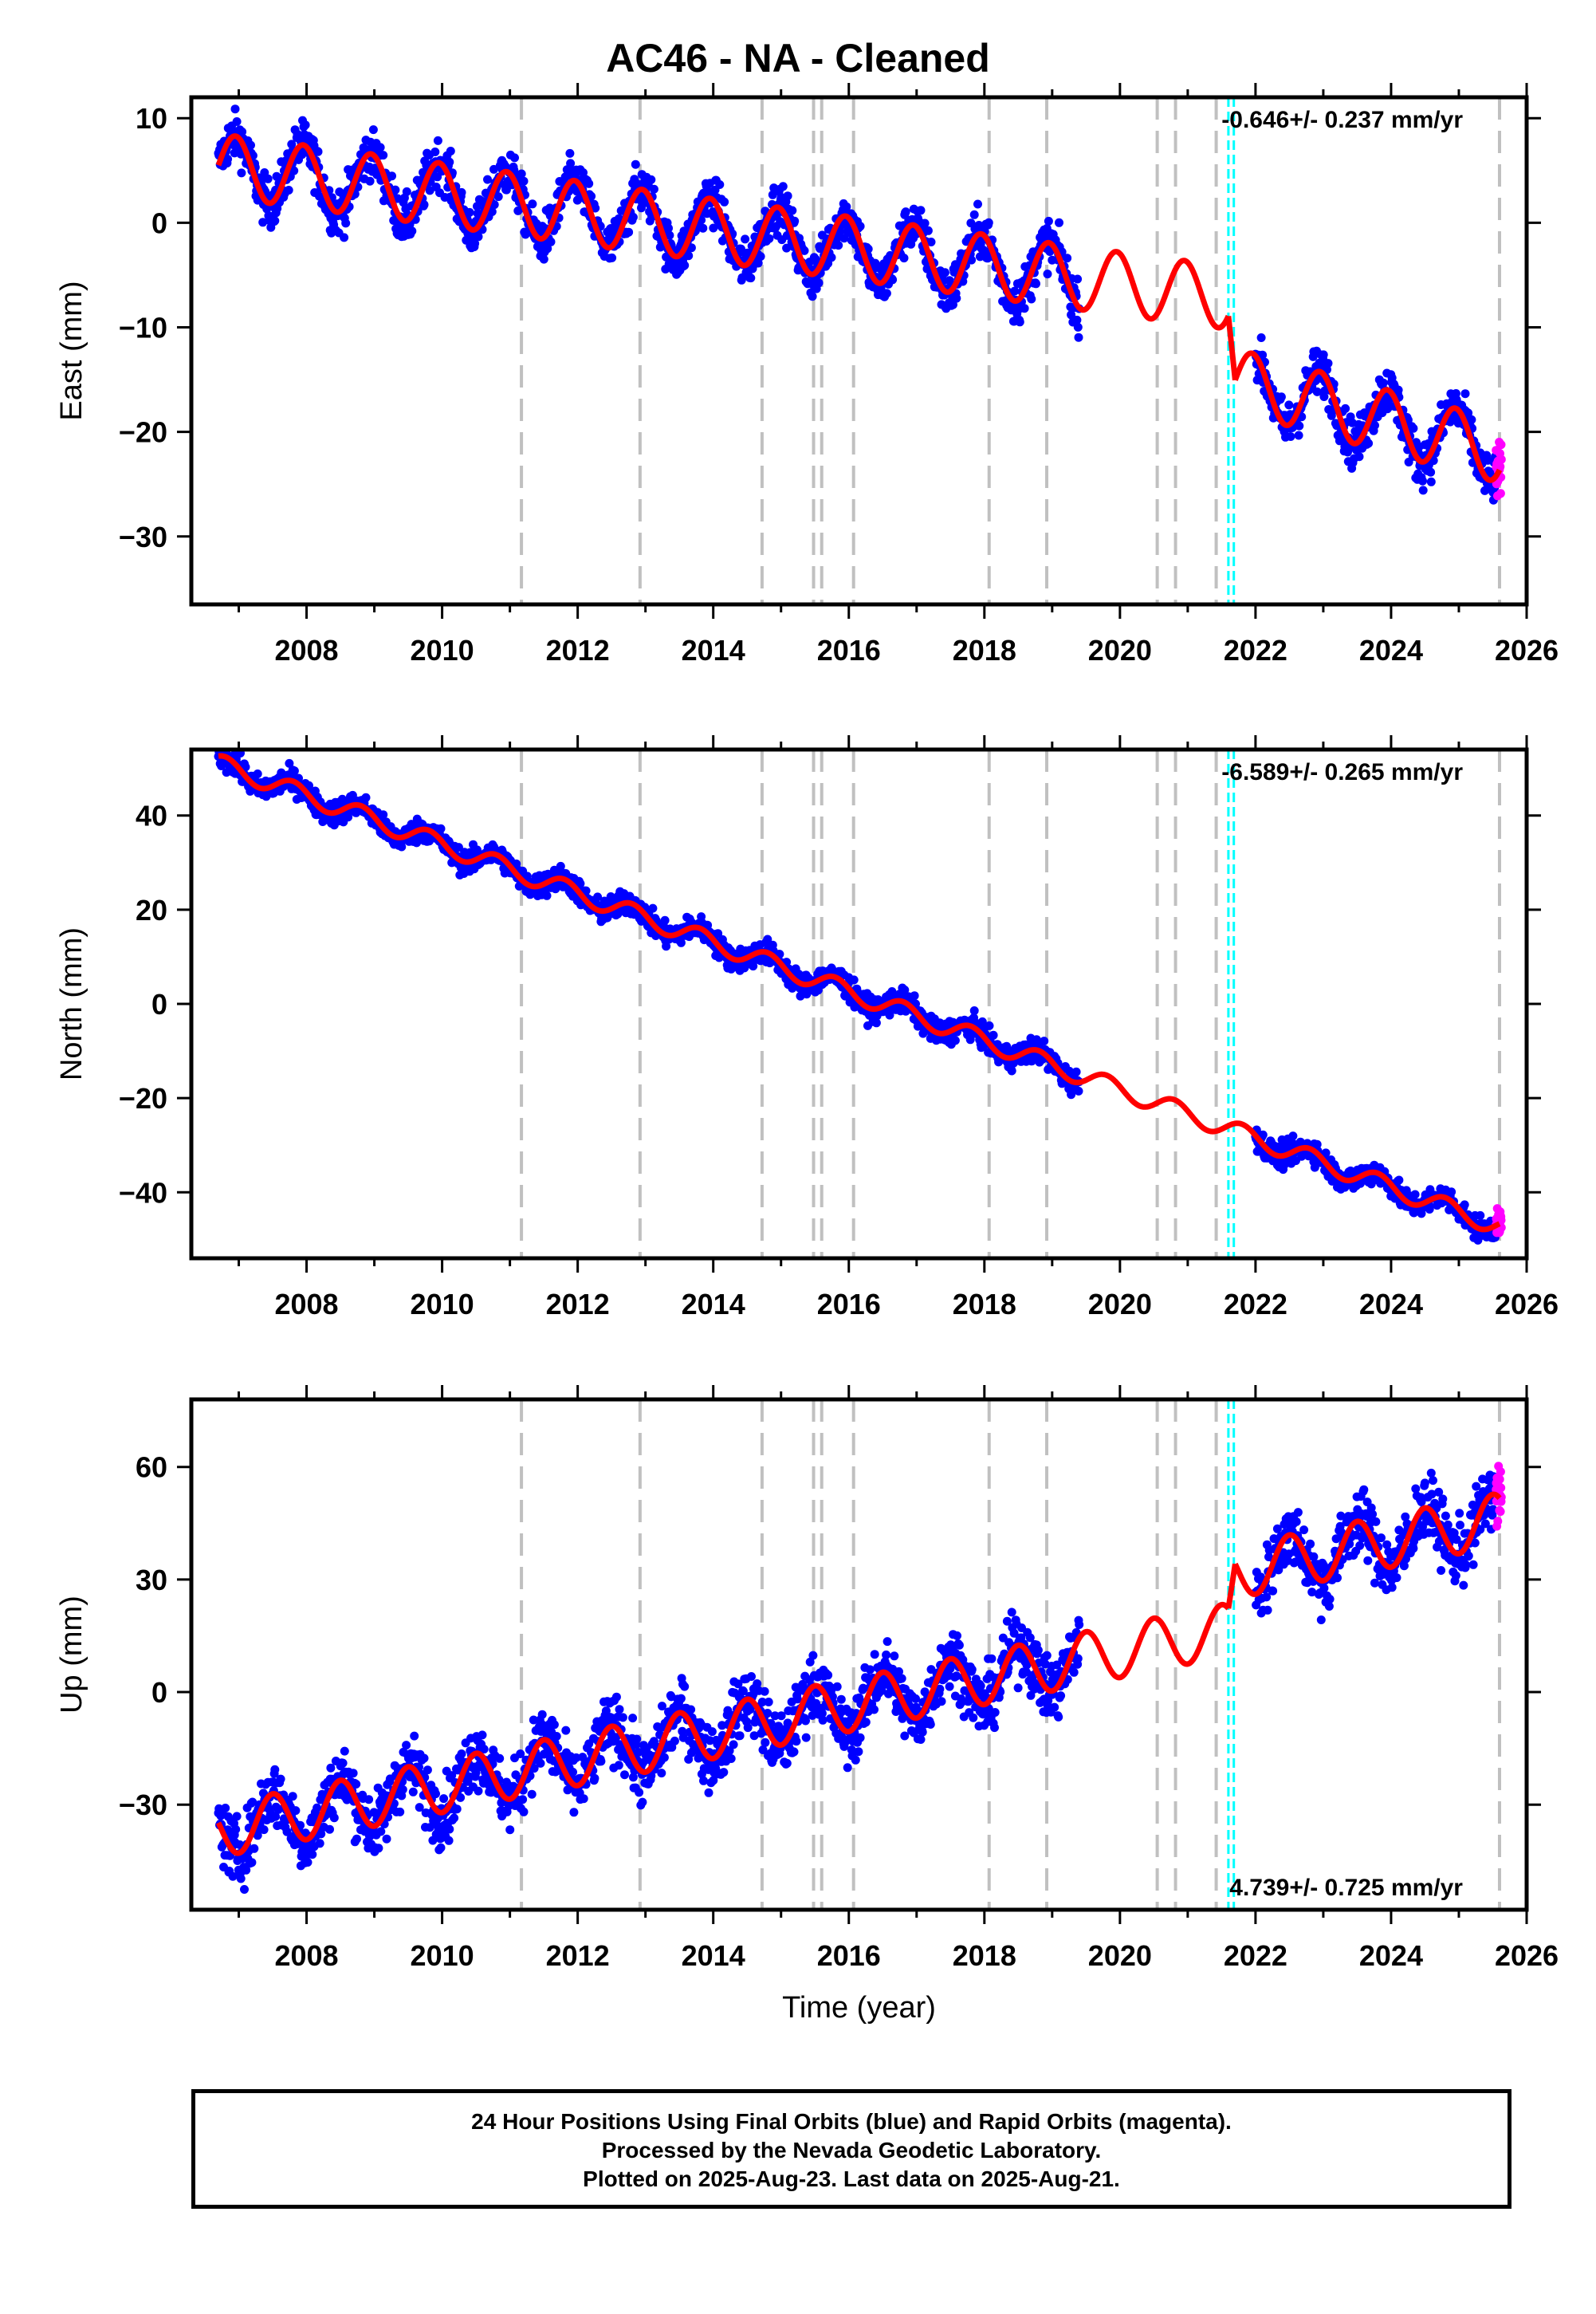 This screenshot has height=2314, width=1596. What do you see at coordinates (984, 651) in the screenshot?
I see `x-tick-label: 2018` at bounding box center [984, 651].